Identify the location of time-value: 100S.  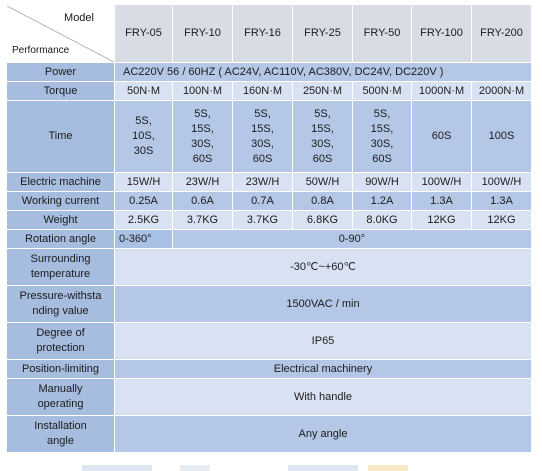
(501, 136).